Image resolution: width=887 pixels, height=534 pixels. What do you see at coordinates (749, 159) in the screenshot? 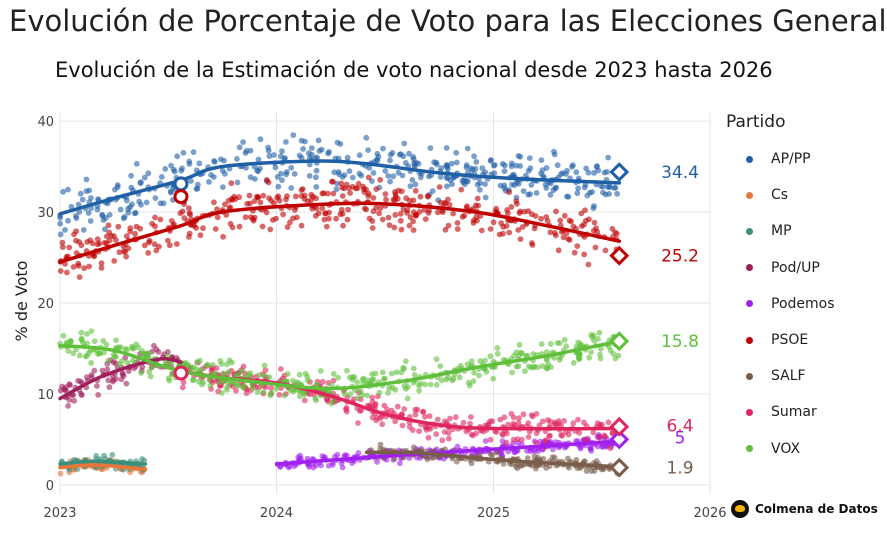
I see `legend-dot-icon` at bounding box center [749, 159].